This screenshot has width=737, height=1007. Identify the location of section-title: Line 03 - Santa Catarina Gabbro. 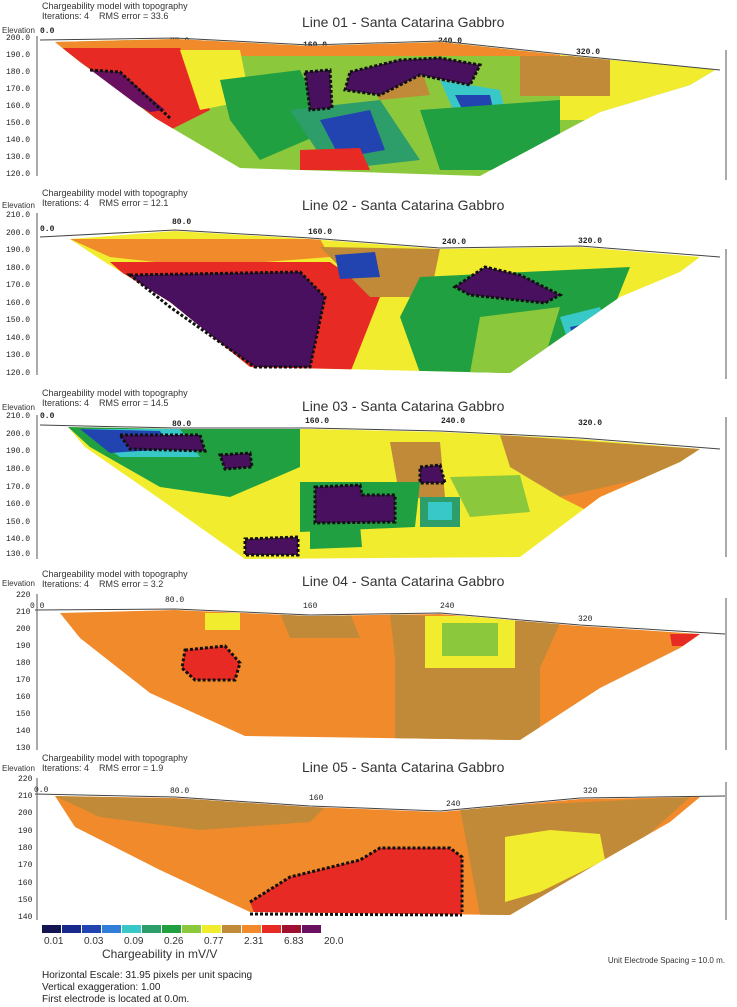
(403, 406).